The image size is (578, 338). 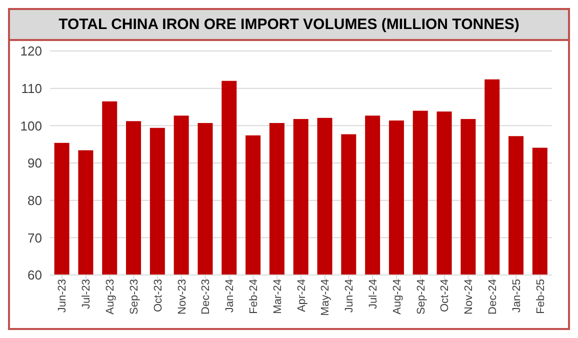 I want to click on x-tick-label: Jan-24, so click(x=230, y=296).